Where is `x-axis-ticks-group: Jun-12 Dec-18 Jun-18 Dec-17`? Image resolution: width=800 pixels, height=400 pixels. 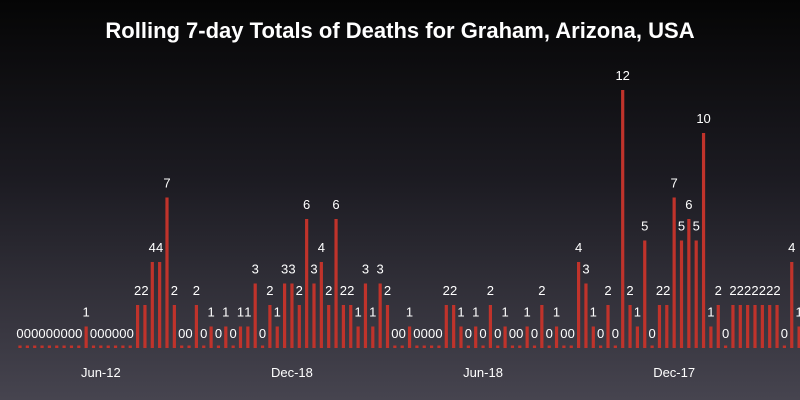 x-axis-ticks-group: Jun-12 Dec-18 Jun-18 Dec-17 is located at coordinates (388, 372).